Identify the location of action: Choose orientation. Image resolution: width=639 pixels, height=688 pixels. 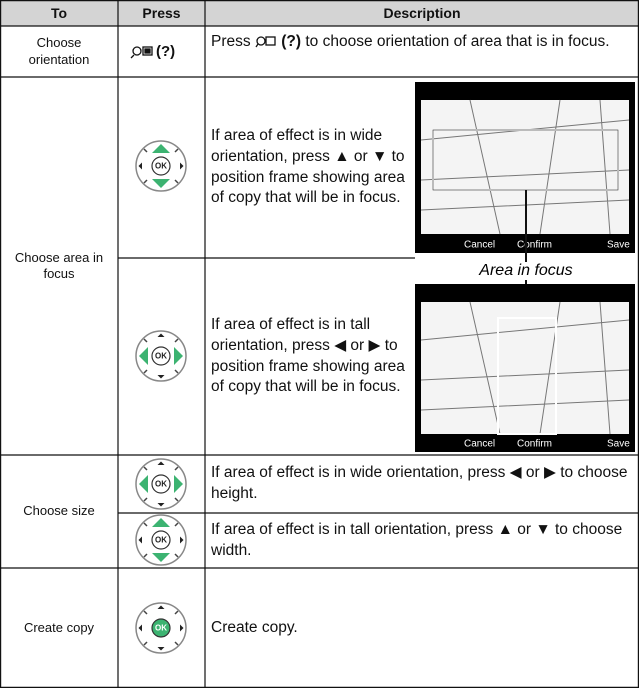
(59, 51).